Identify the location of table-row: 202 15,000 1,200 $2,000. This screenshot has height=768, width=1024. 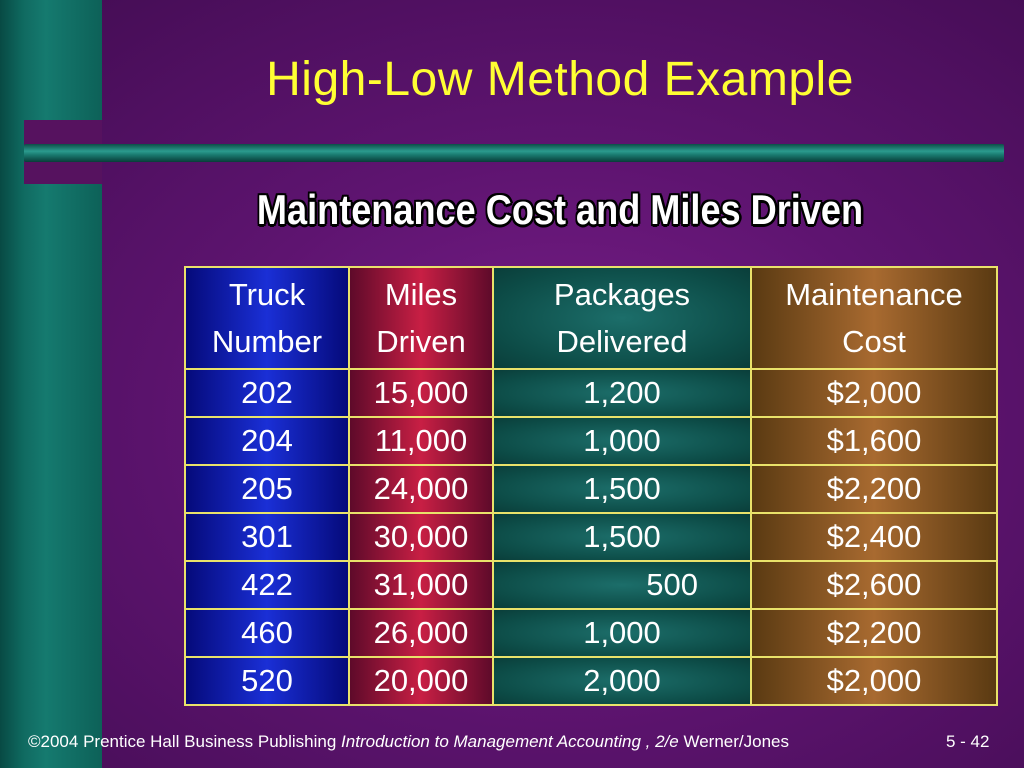
(591, 393).